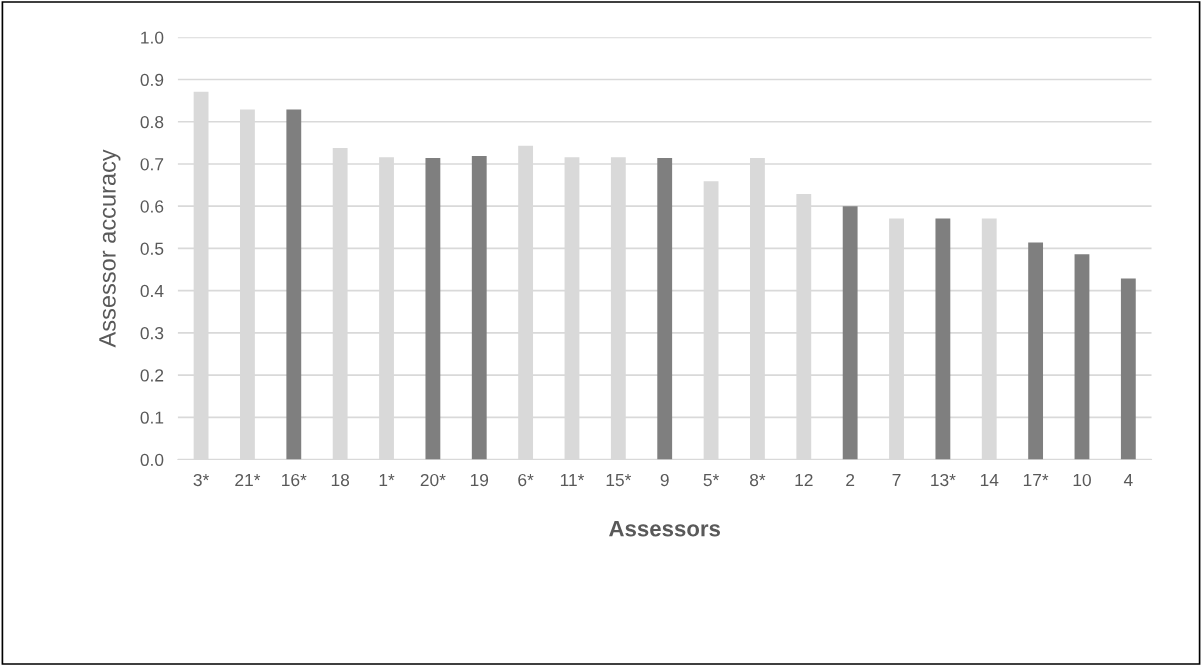  I want to click on y-axis-title: Assessor accuracy, so click(110, 248).